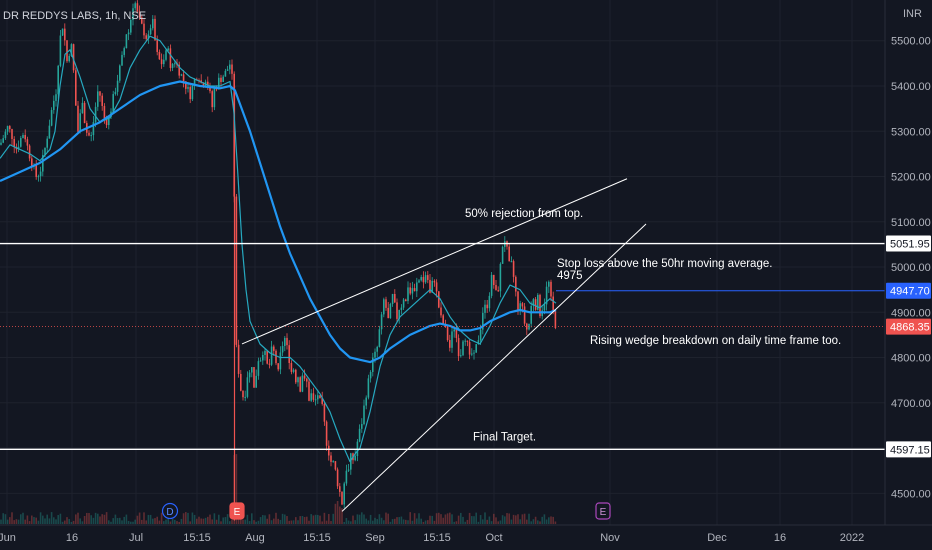 This screenshot has width=932, height=550. I want to click on price-badge, so click(908, 326).